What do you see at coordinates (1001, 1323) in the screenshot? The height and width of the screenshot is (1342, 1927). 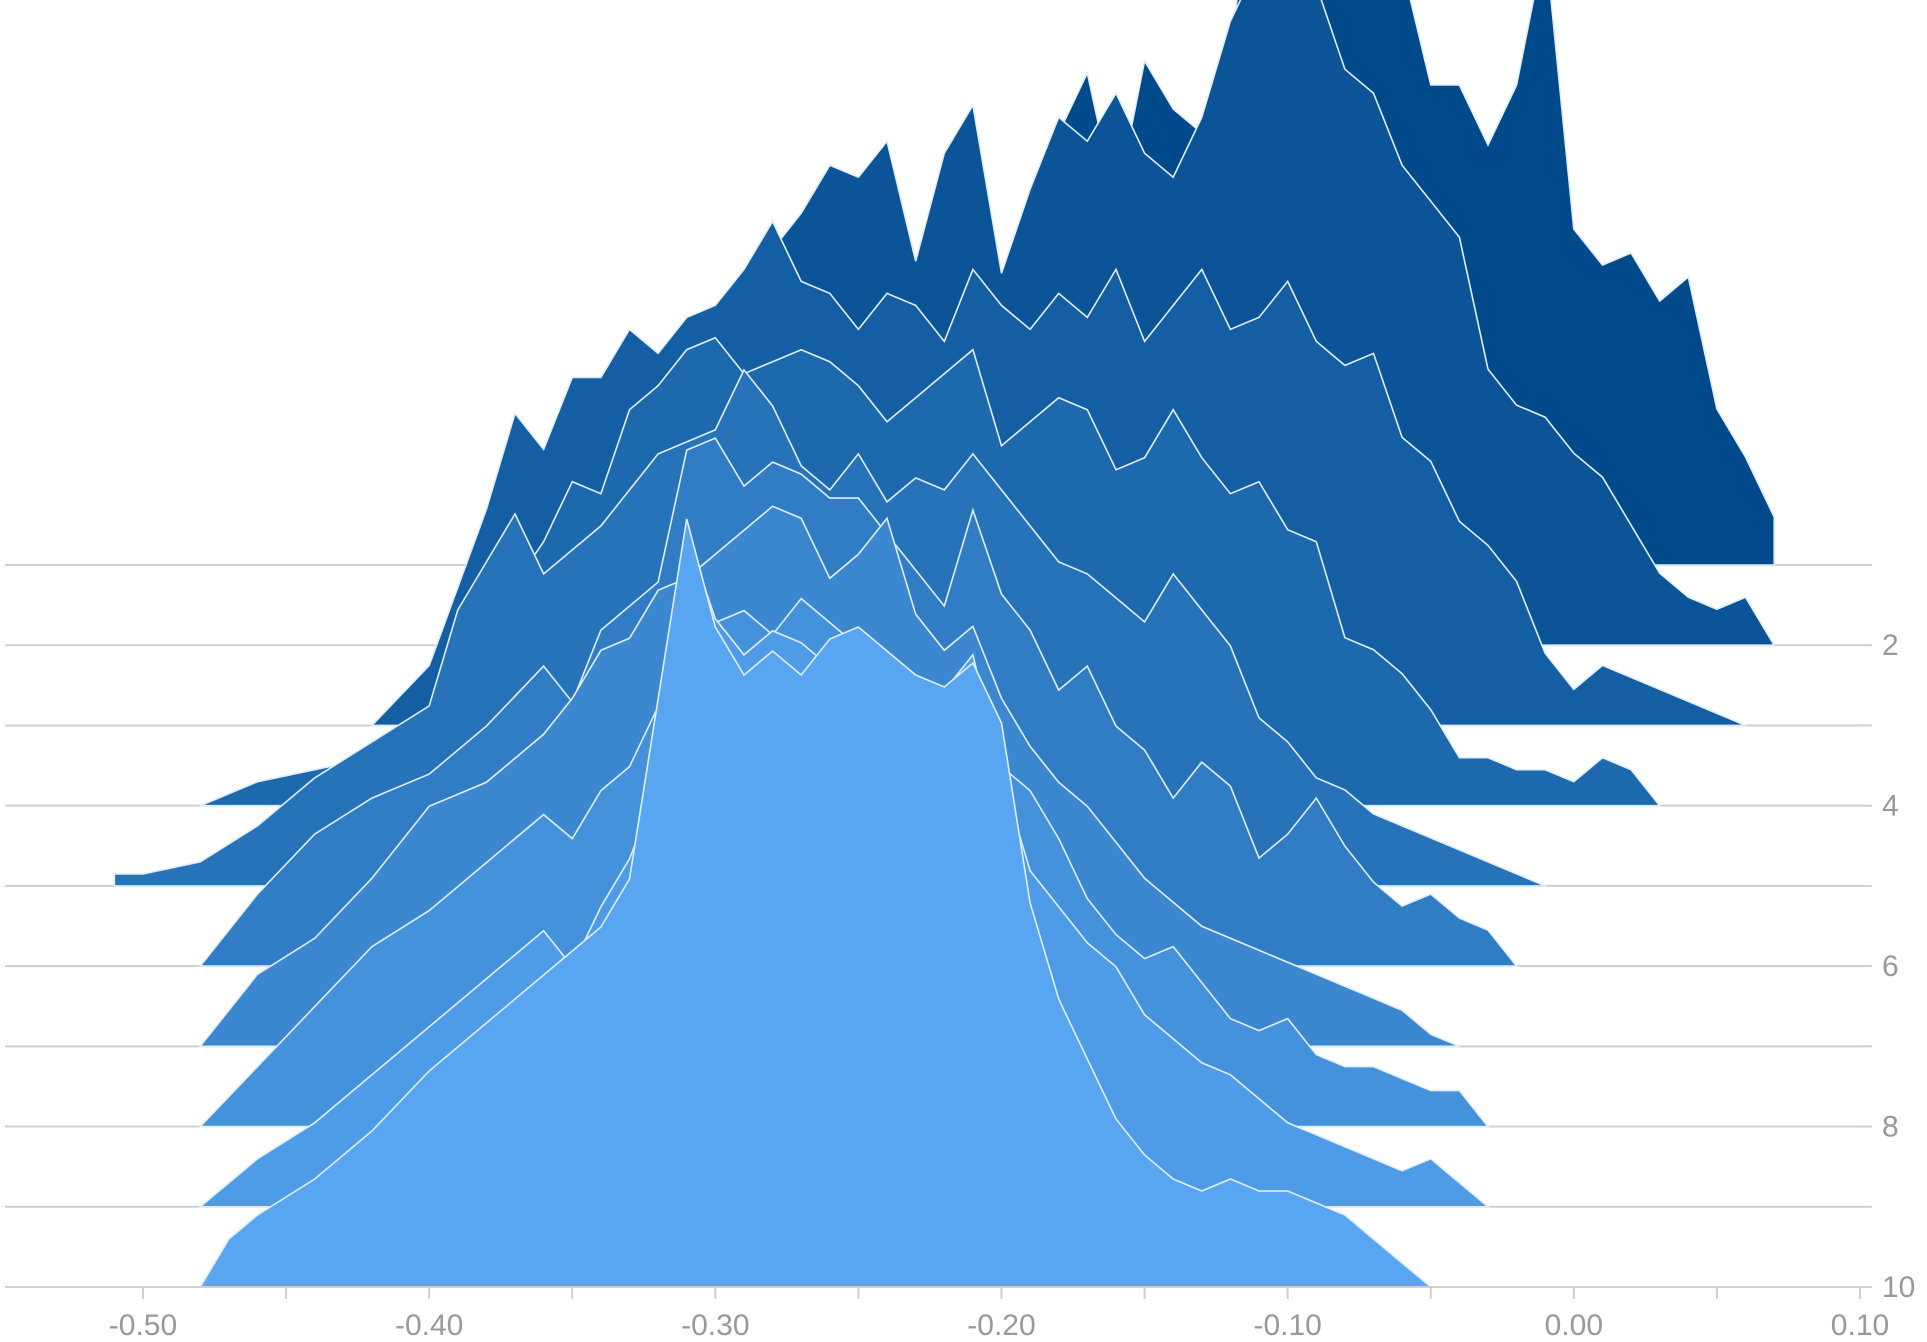 I see `x-tick-label: -0.20` at bounding box center [1001, 1323].